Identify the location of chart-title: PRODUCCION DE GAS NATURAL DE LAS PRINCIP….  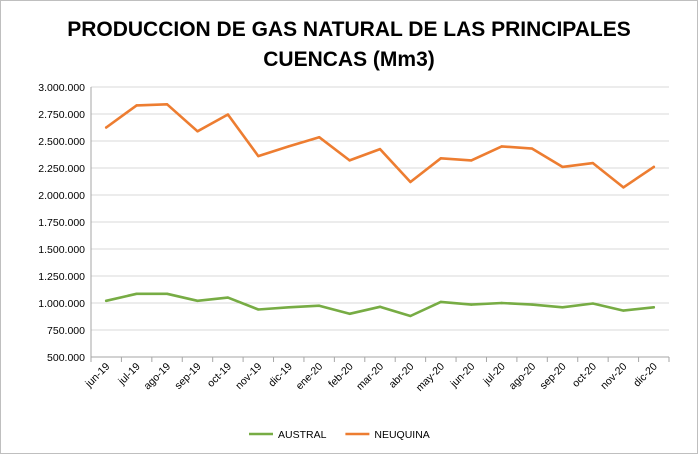
(349, 45).